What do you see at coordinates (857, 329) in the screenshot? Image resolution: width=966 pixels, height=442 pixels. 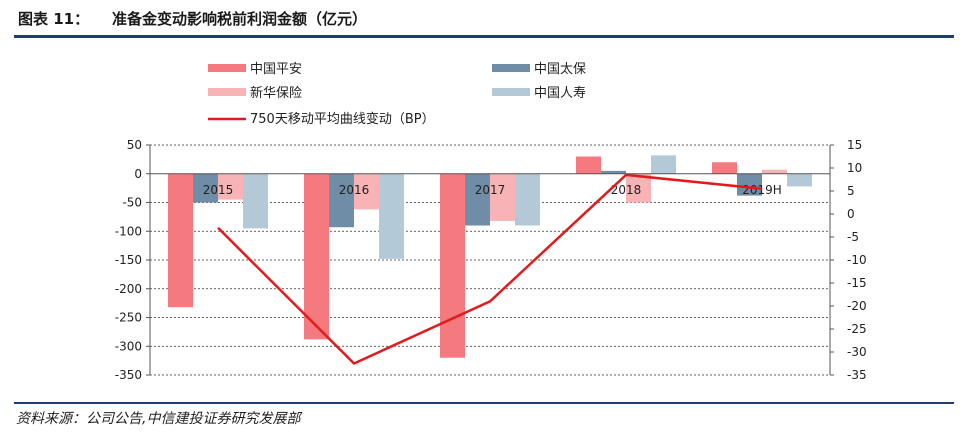 I see `y-right-tick-label: -25` at bounding box center [857, 329].